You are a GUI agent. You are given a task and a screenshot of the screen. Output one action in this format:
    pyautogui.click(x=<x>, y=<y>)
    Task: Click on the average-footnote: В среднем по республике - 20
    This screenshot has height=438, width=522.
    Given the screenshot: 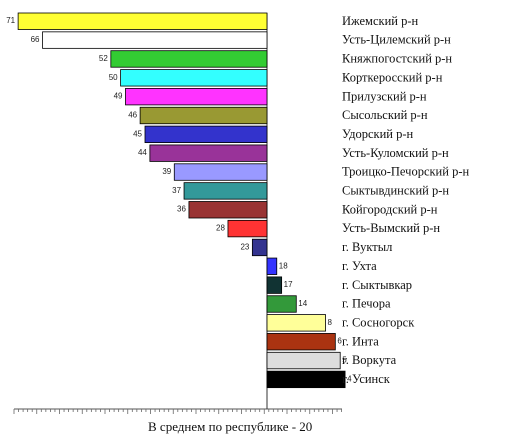 What is the action you would take?
    pyautogui.click(x=230, y=426)
    